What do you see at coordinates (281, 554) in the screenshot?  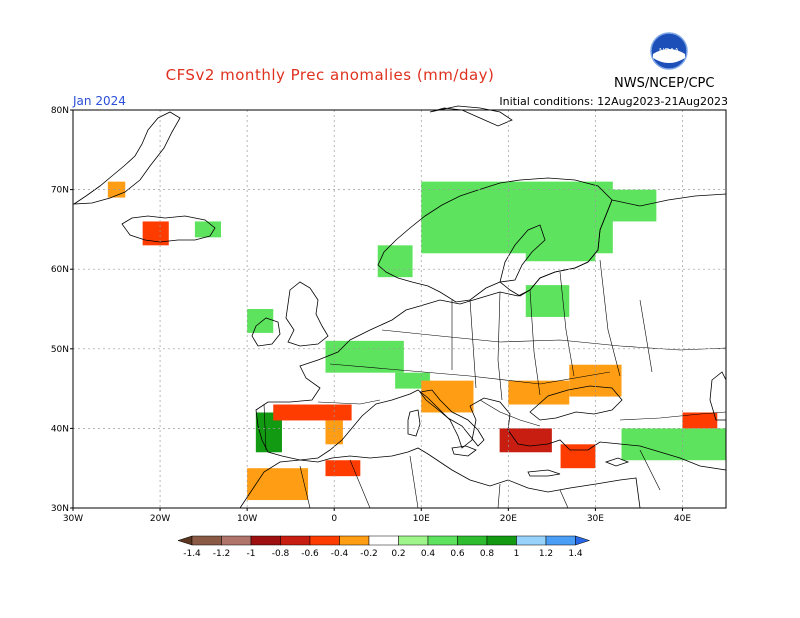 I see `colorbar-label: -0.8` at bounding box center [281, 554].